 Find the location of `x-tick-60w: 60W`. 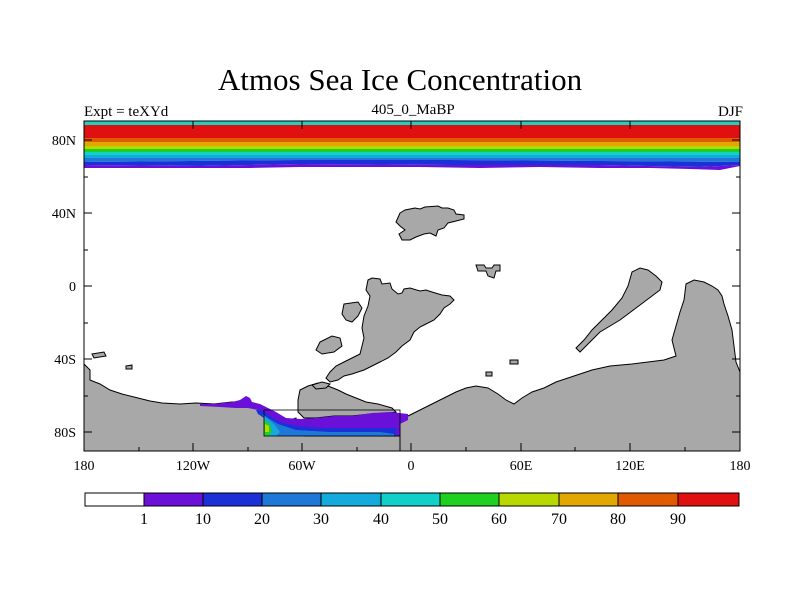

x-tick-60w: 60W is located at coordinates (302, 466).